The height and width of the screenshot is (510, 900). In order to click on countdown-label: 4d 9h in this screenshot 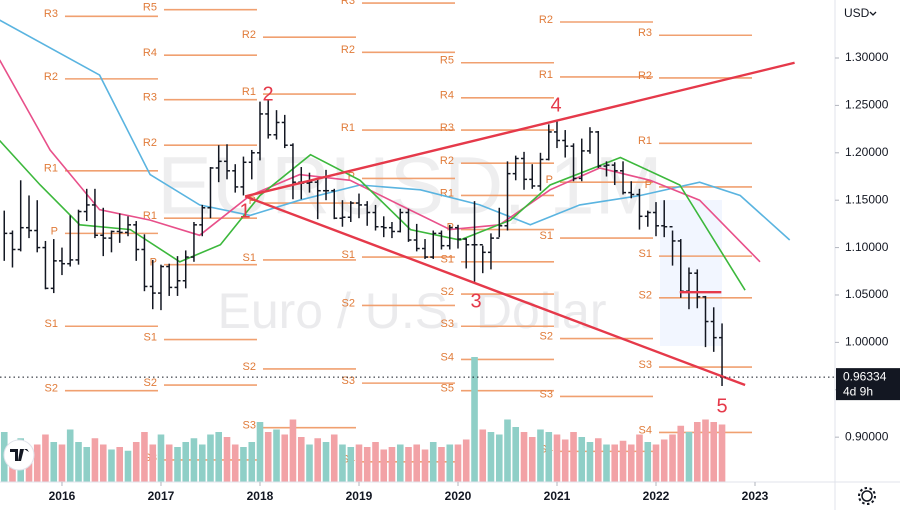, I will do `click(858, 391)`.